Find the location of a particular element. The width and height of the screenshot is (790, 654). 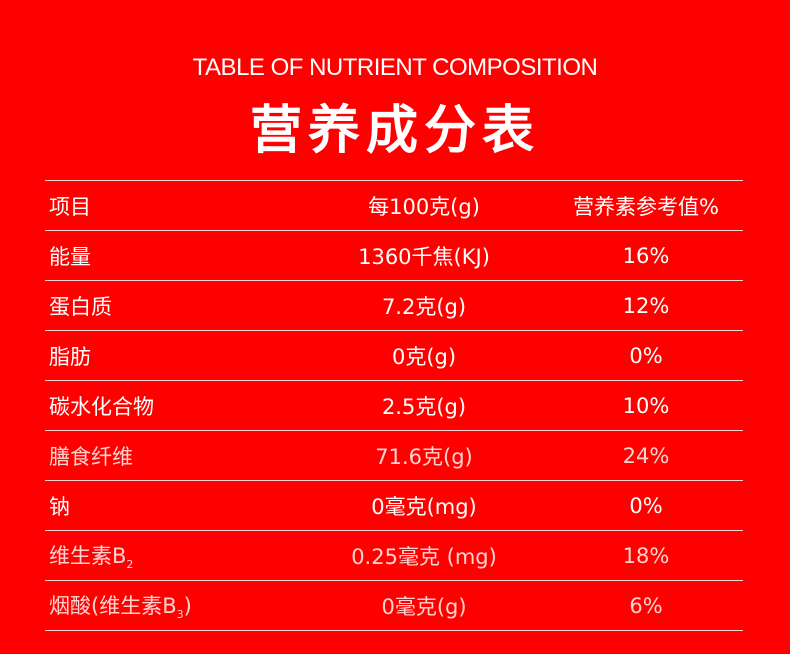

row-item: 能量 is located at coordinates (70, 256).